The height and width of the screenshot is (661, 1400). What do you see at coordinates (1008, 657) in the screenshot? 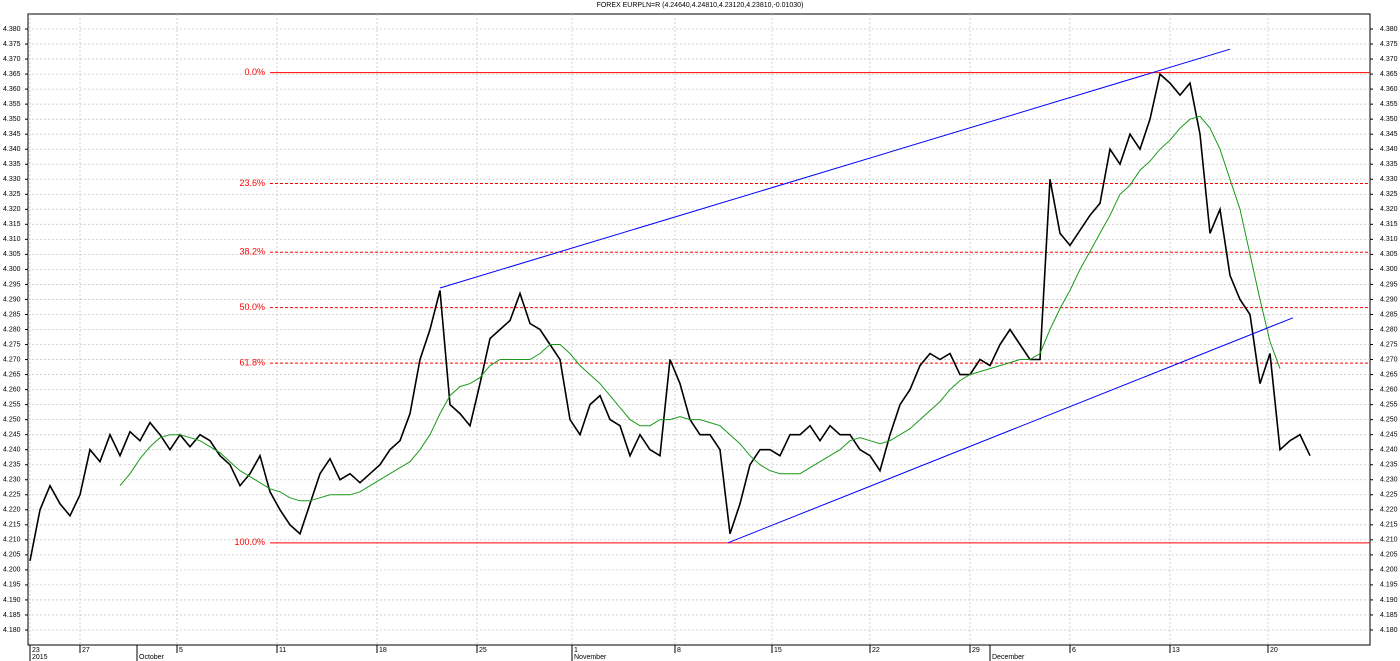
I see `month-label: December` at bounding box center [1008, 657].